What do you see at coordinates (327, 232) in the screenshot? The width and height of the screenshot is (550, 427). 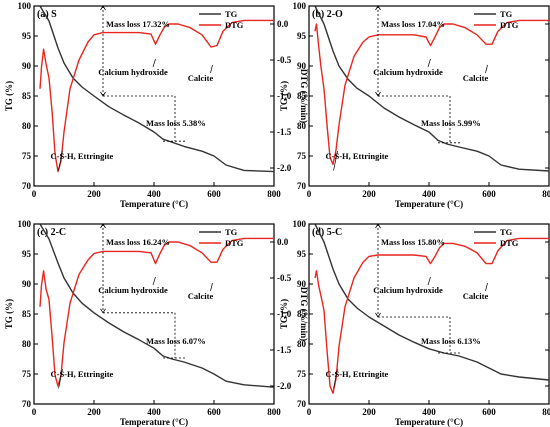 I see `panel-label: (d) 5-C` at bounding box center [327, 232].